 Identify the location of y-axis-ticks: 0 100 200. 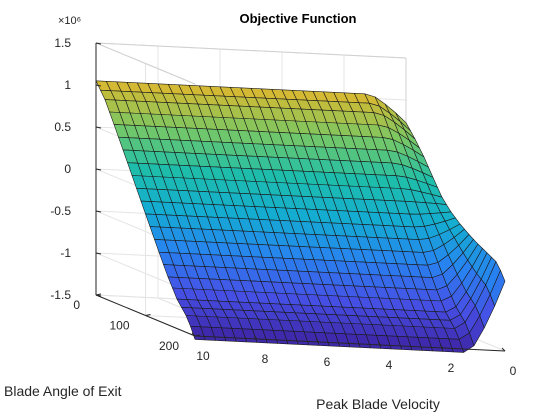
(137, 323).